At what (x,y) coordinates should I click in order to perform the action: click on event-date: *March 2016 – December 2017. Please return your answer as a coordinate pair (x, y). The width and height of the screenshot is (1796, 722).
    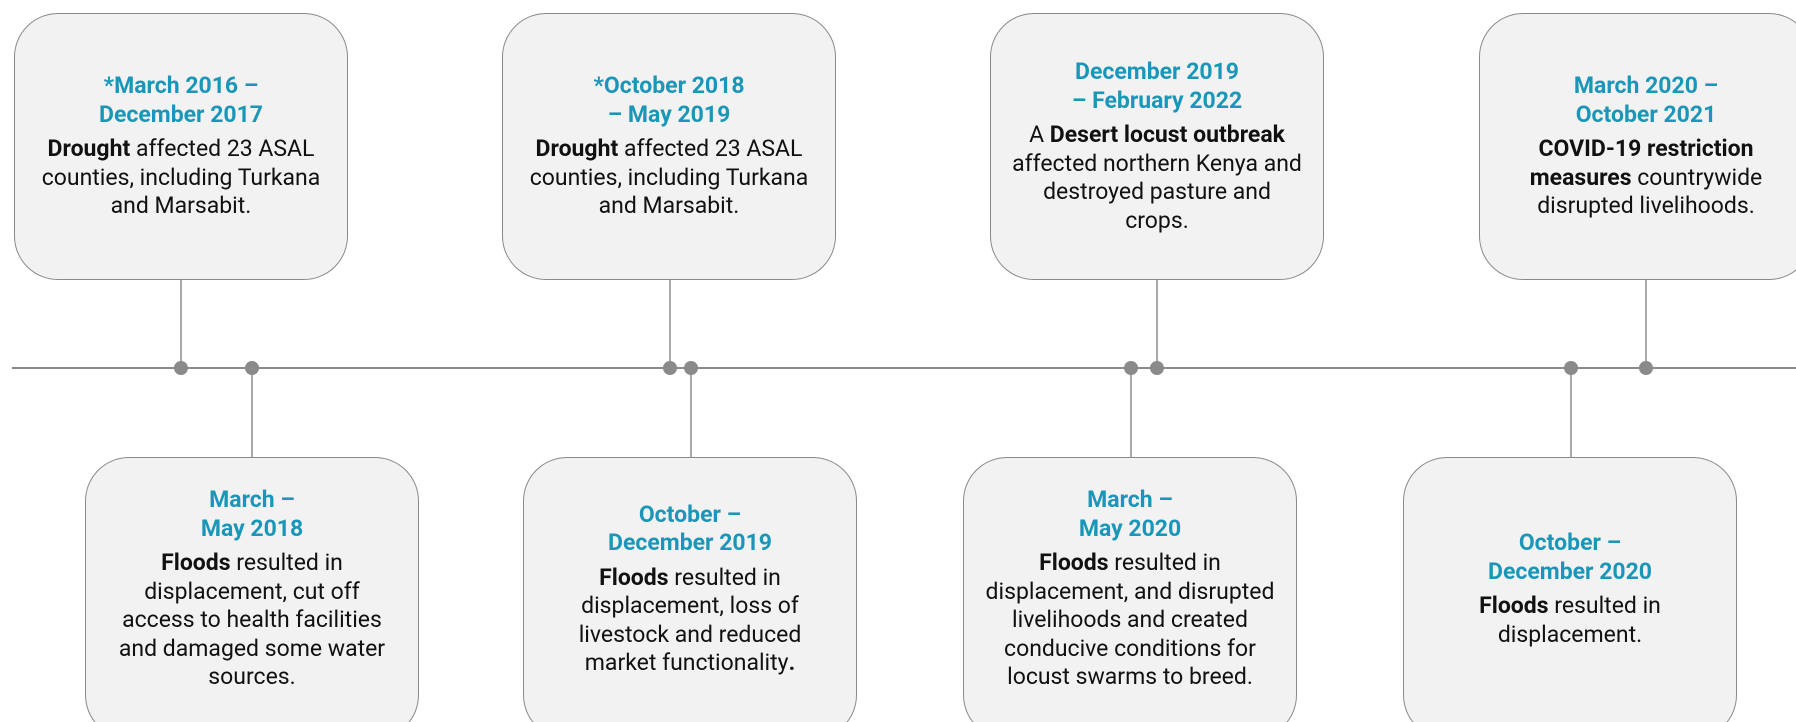
    Looking at the image, I should click on (181, 100).